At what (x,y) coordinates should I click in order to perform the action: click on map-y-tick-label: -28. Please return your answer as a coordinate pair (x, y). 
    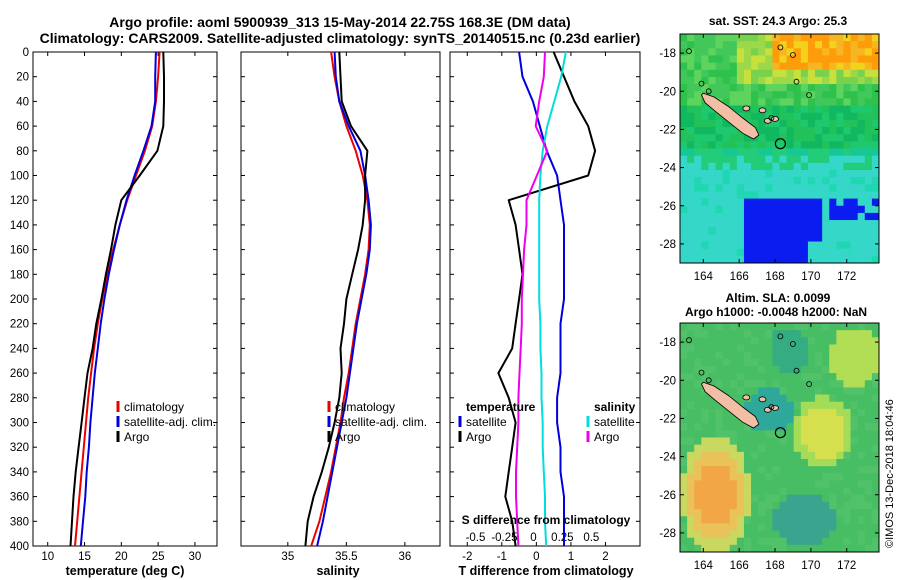
    Looking at the image, I should click on (667, 534).